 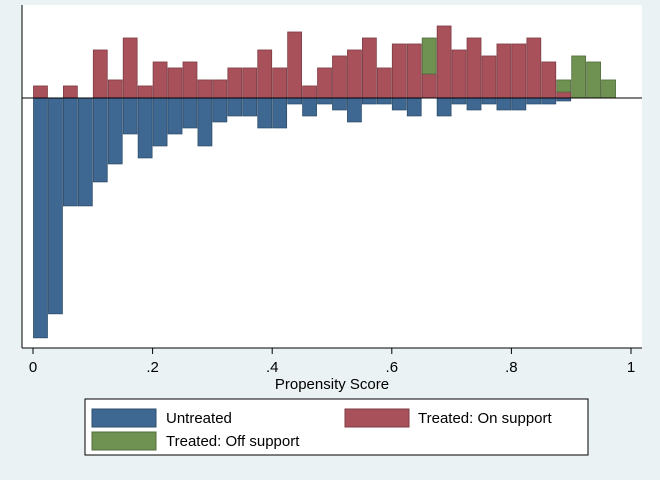 What do you see at coordinates (485, 418) in the screenshot?
I see `legend-label: Treated: On support` at bounding box center [485, 418].